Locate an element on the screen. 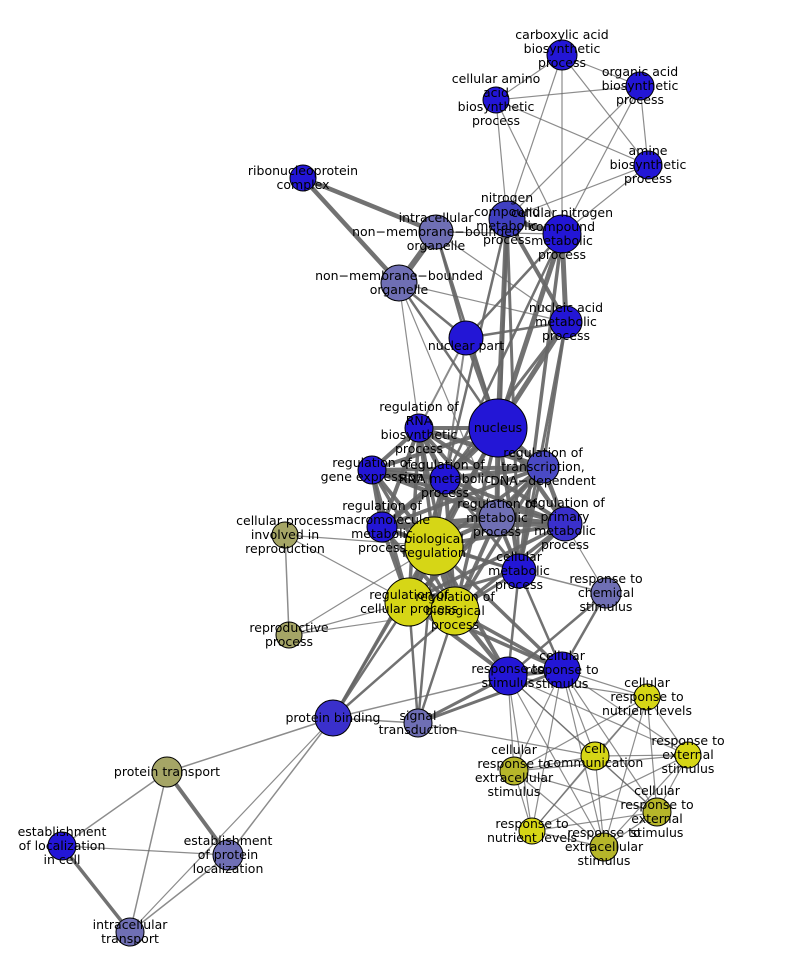  graph-node-label: cellular response to stimulus is located at coordinates (561, 669).